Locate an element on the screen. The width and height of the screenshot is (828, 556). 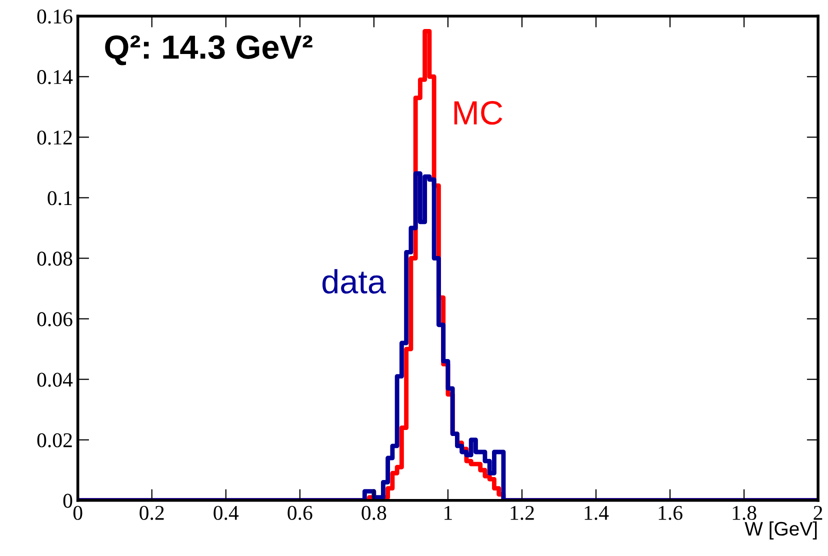
series-label: data is located at coordinates (354, 281).